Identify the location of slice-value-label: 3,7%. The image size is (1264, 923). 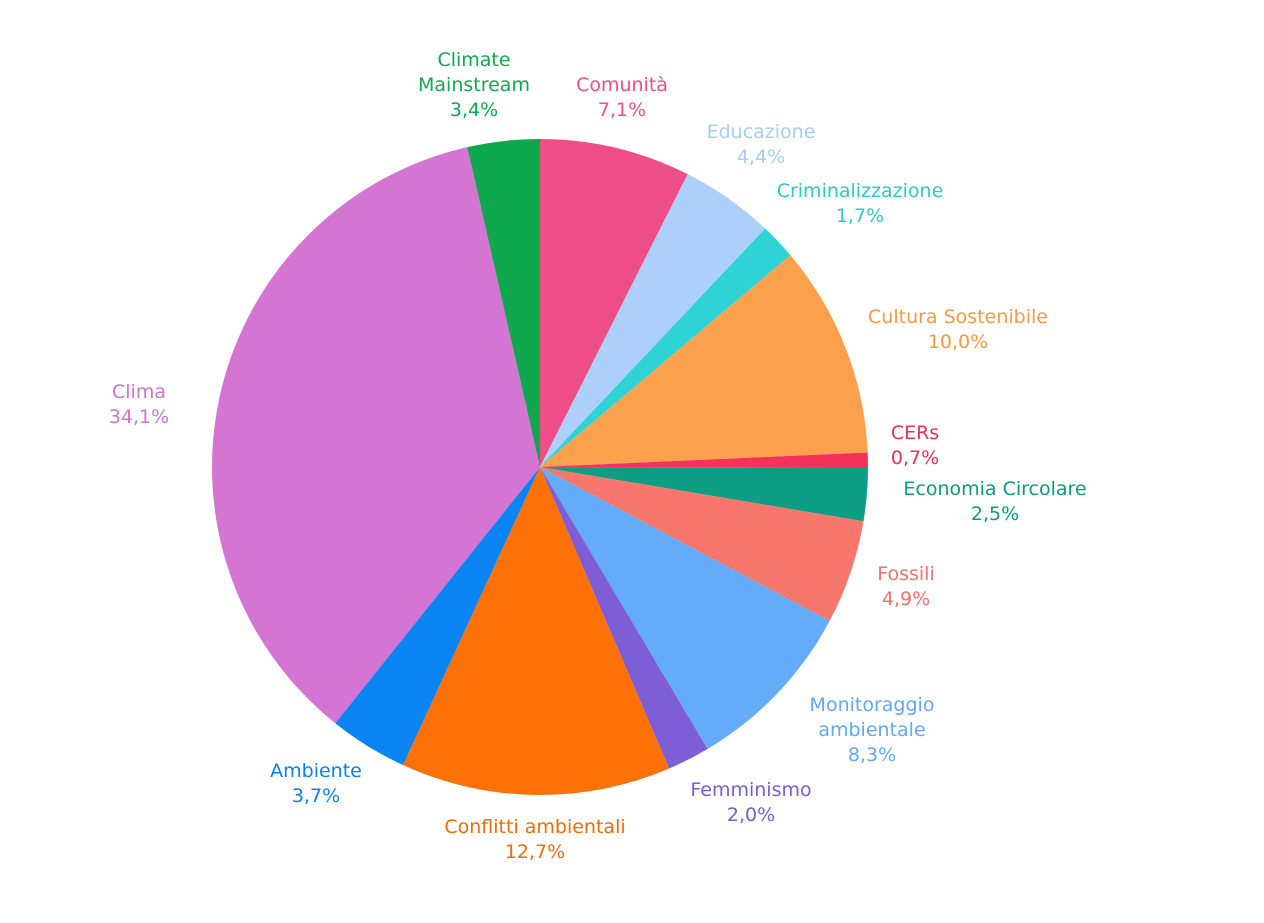
(316, 796).